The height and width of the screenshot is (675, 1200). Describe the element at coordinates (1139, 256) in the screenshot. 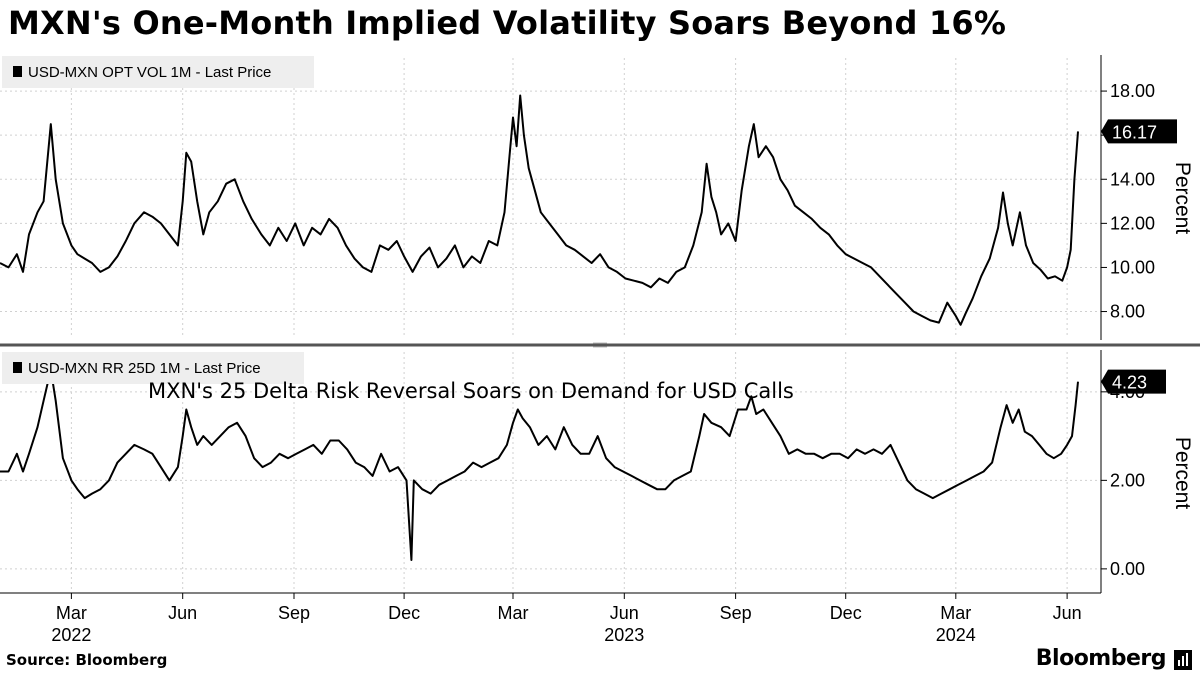

I see `callout-layer: 16.17 4.23` at that location.